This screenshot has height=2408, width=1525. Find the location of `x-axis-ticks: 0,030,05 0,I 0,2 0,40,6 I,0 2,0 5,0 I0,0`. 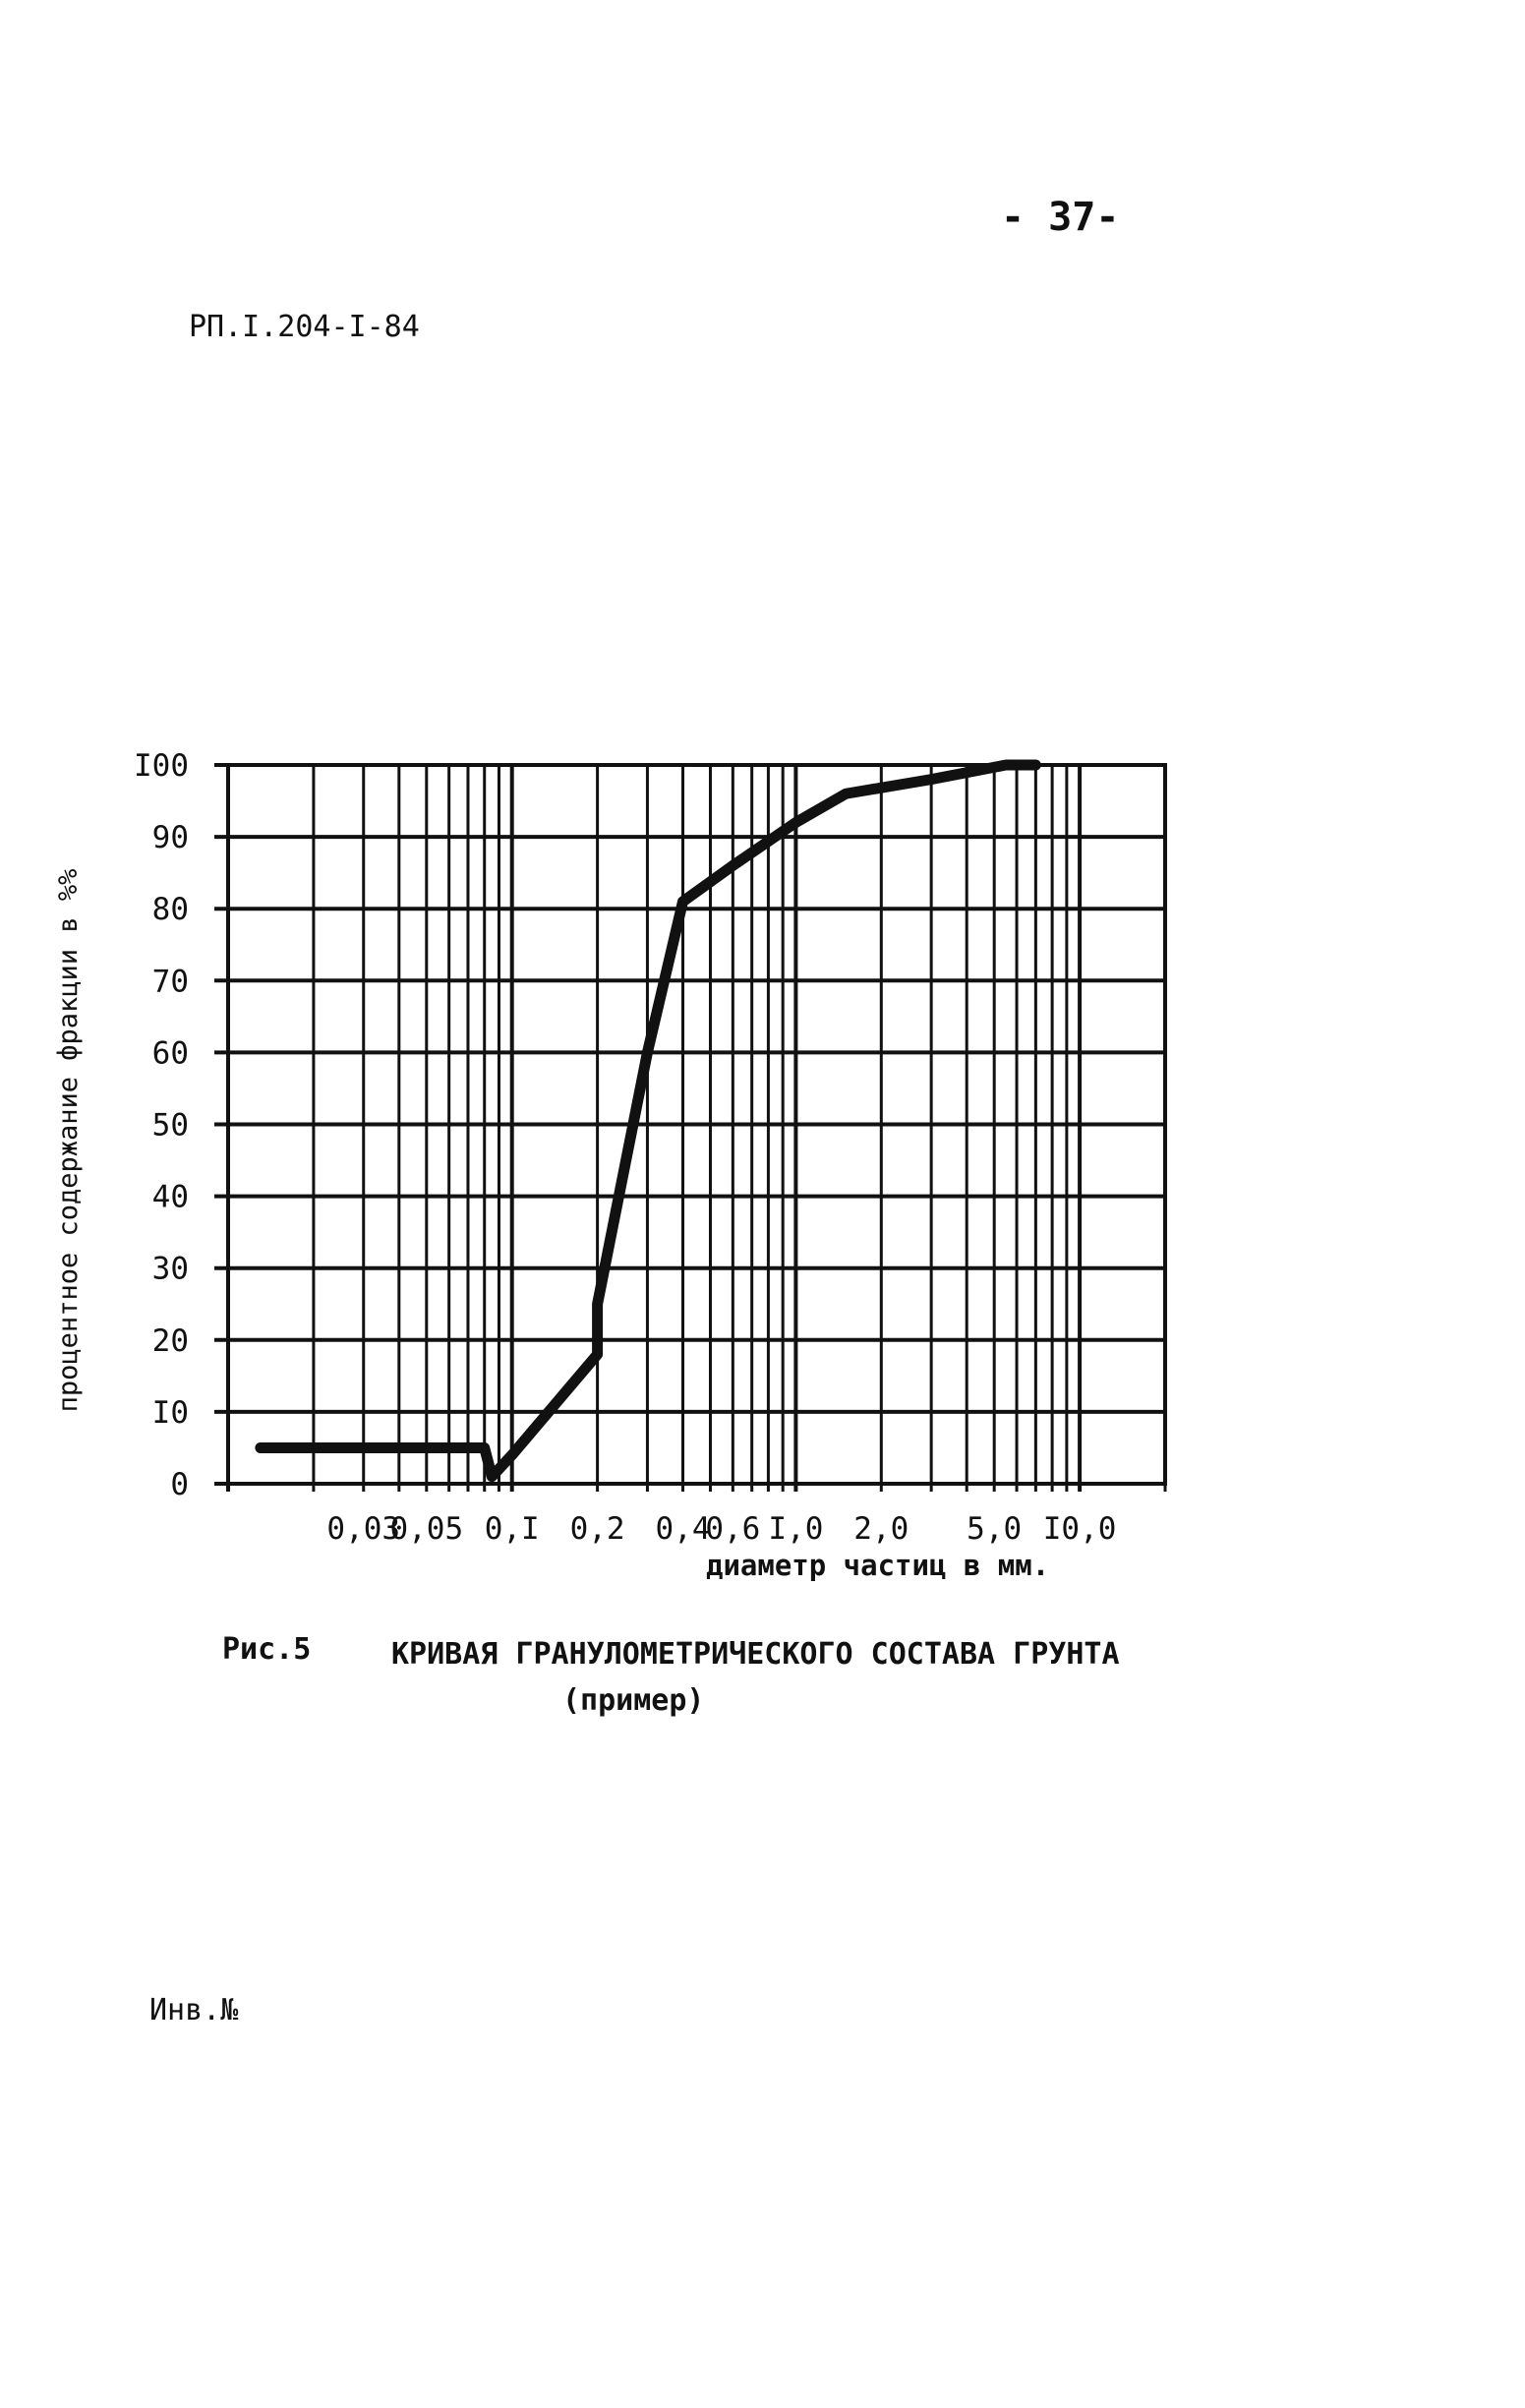

x-axis-ticks: 0,030,05 0,I 0,2 0,40,6 I,0 2,0 5,0 I0,0 is located at coordinates (721, 1529).